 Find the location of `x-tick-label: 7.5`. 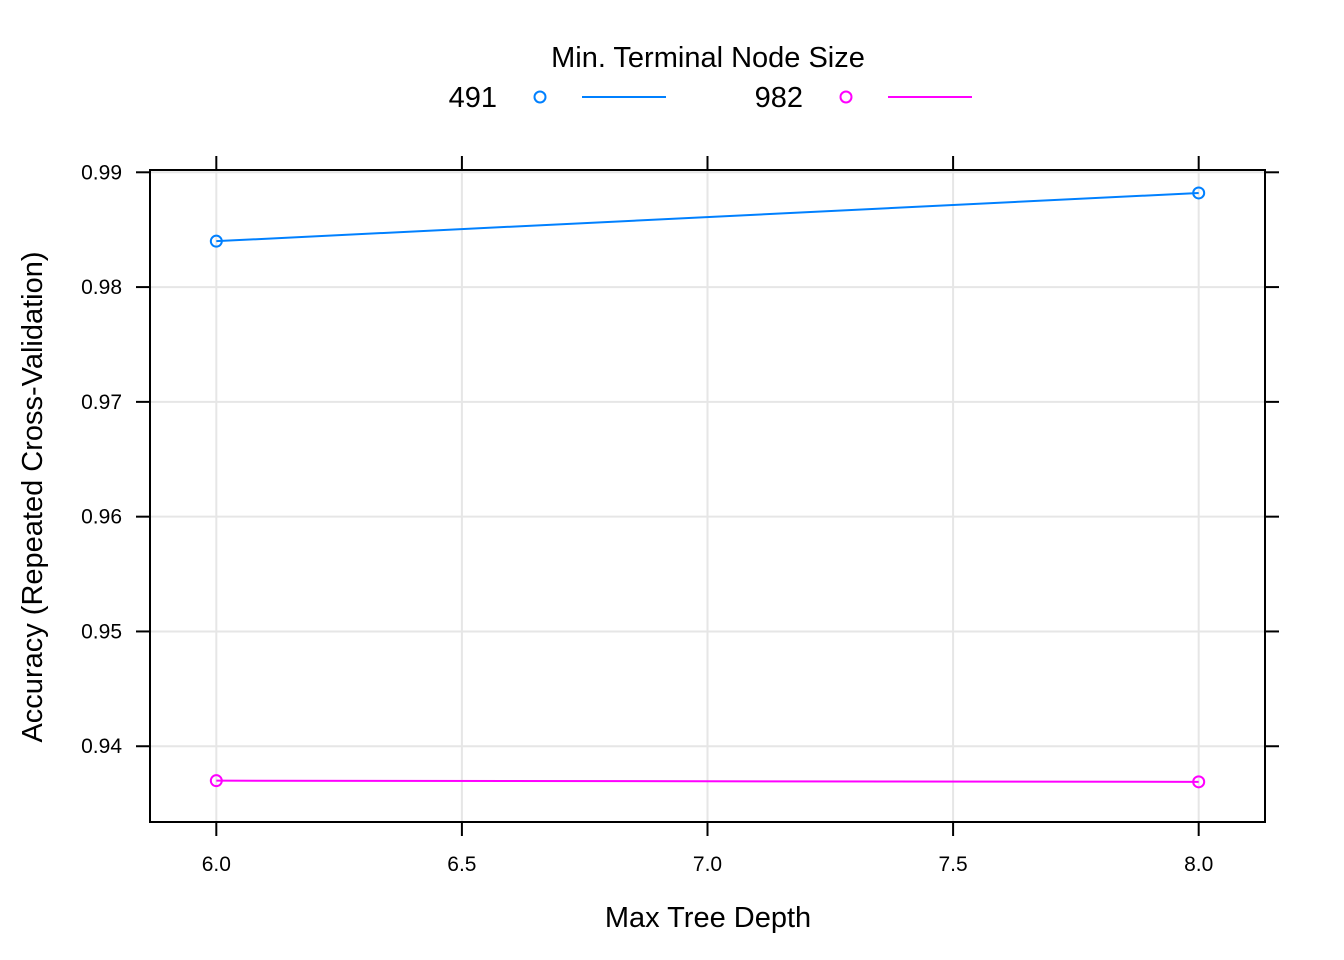

x-tick-label: 7.5 is located at coordinates (952, 864).